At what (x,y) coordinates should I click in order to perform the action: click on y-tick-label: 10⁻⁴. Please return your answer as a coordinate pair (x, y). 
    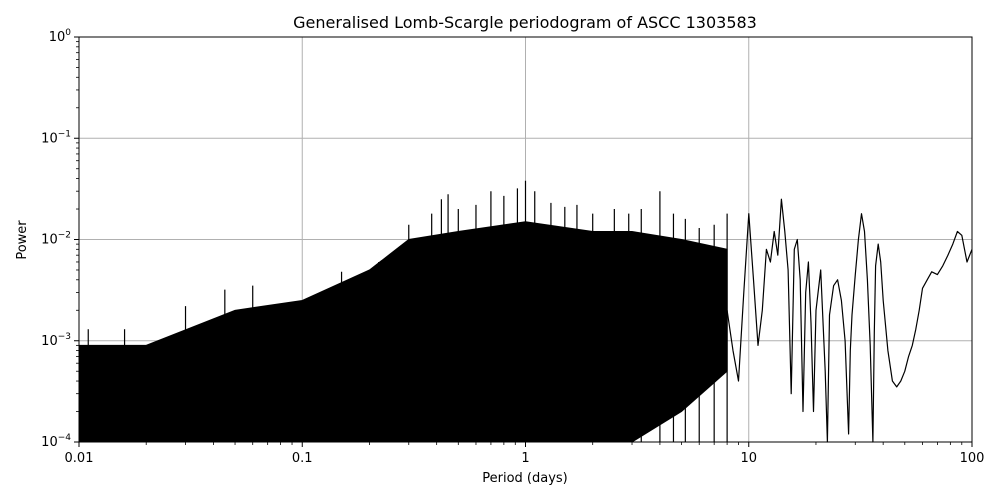
    Looking at the image, I should click on (56, 441).